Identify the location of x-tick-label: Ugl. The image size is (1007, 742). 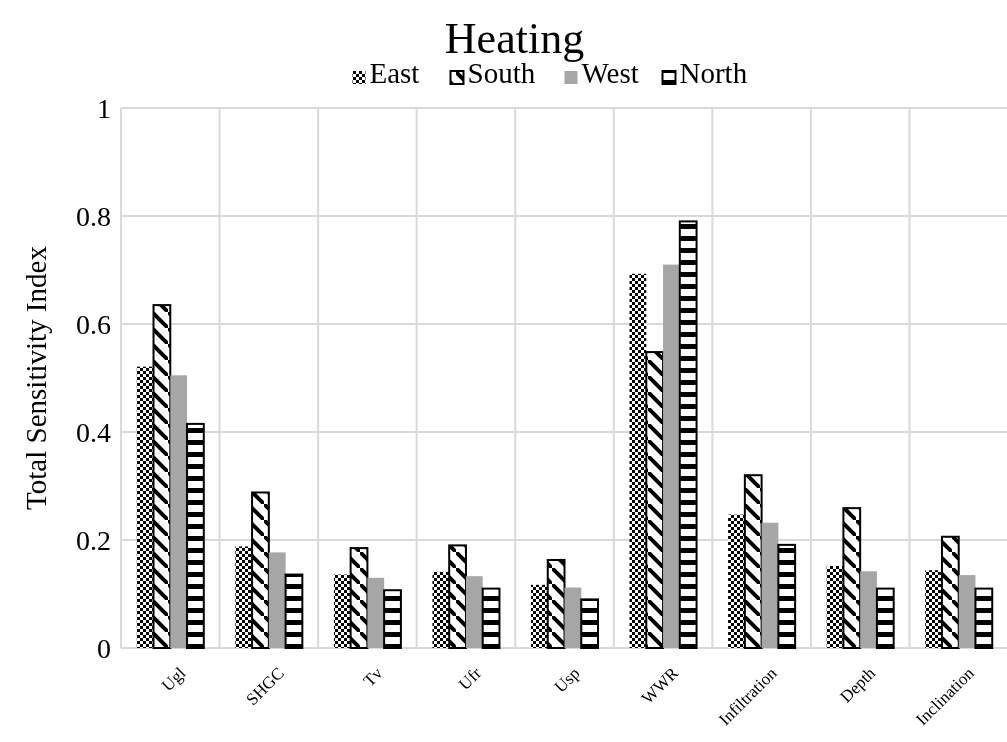
(173, 679).